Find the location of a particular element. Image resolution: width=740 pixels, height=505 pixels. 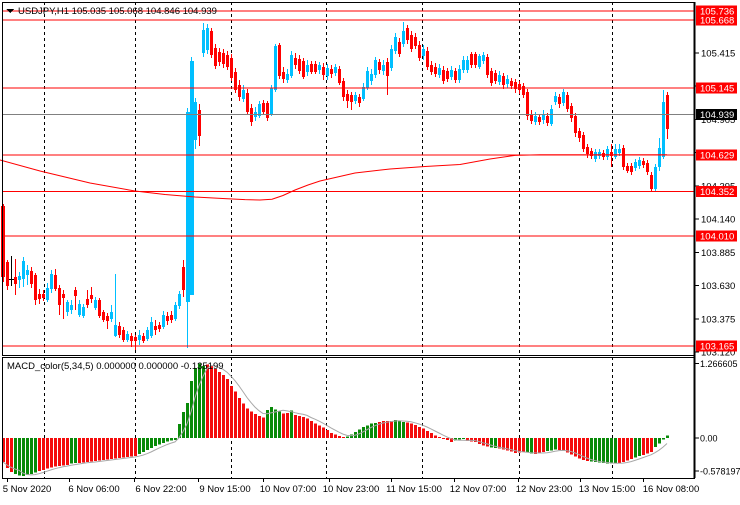

svg-text: 6 Nov 22:00 is located at coordinates (160, 489).